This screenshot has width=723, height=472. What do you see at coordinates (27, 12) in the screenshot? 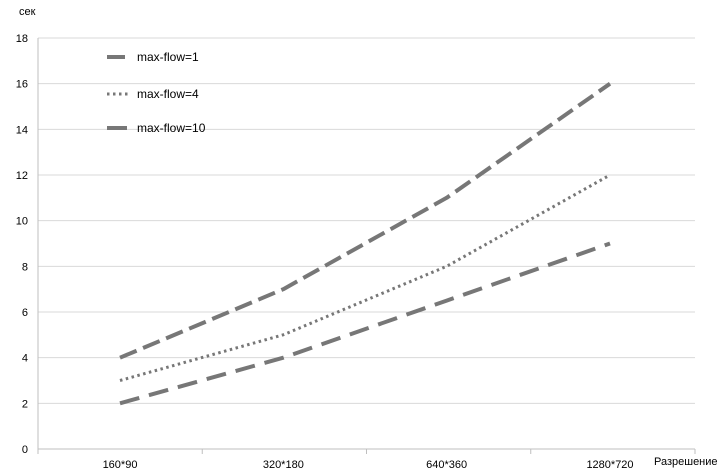
I see `y-axis-title: сек` at bounding box center [27, 12].